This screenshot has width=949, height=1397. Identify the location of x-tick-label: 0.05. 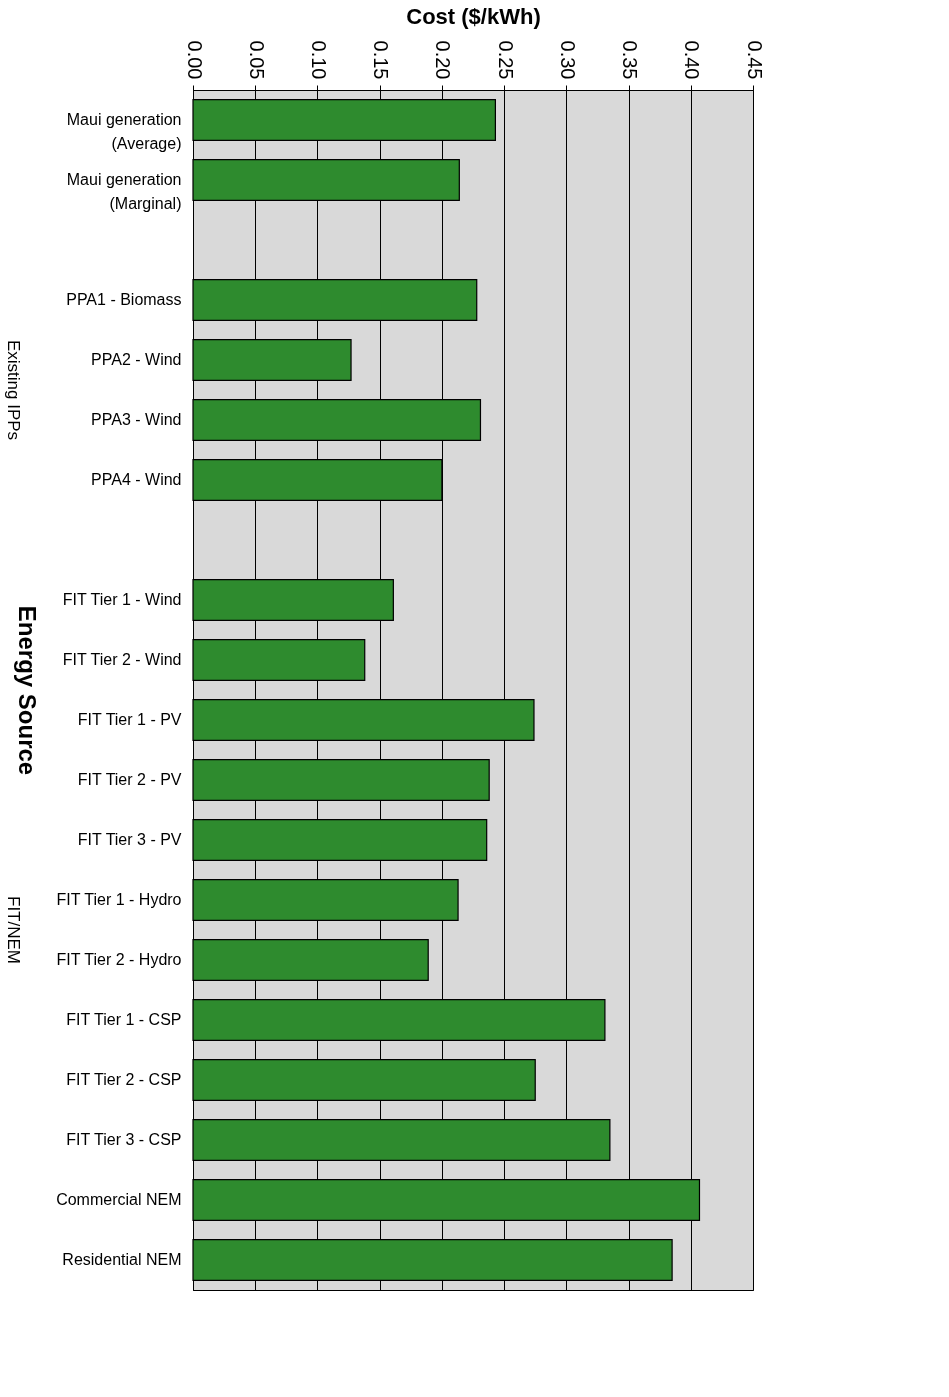
(256, 60).